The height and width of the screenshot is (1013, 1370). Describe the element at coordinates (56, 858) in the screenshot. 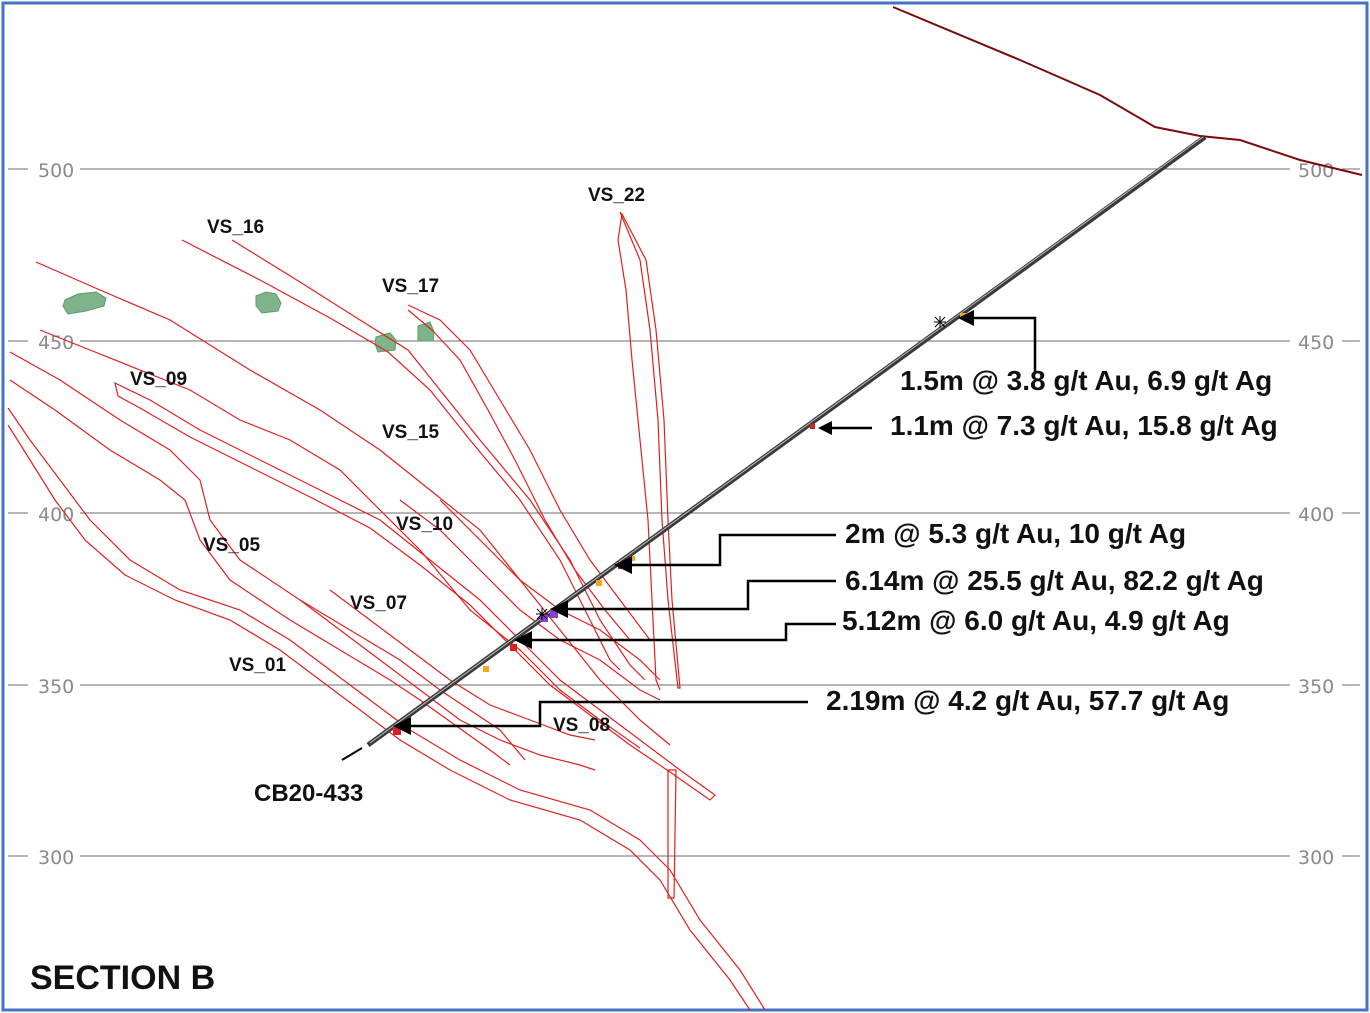

I see `elev-label-left-300: 300` at that location.